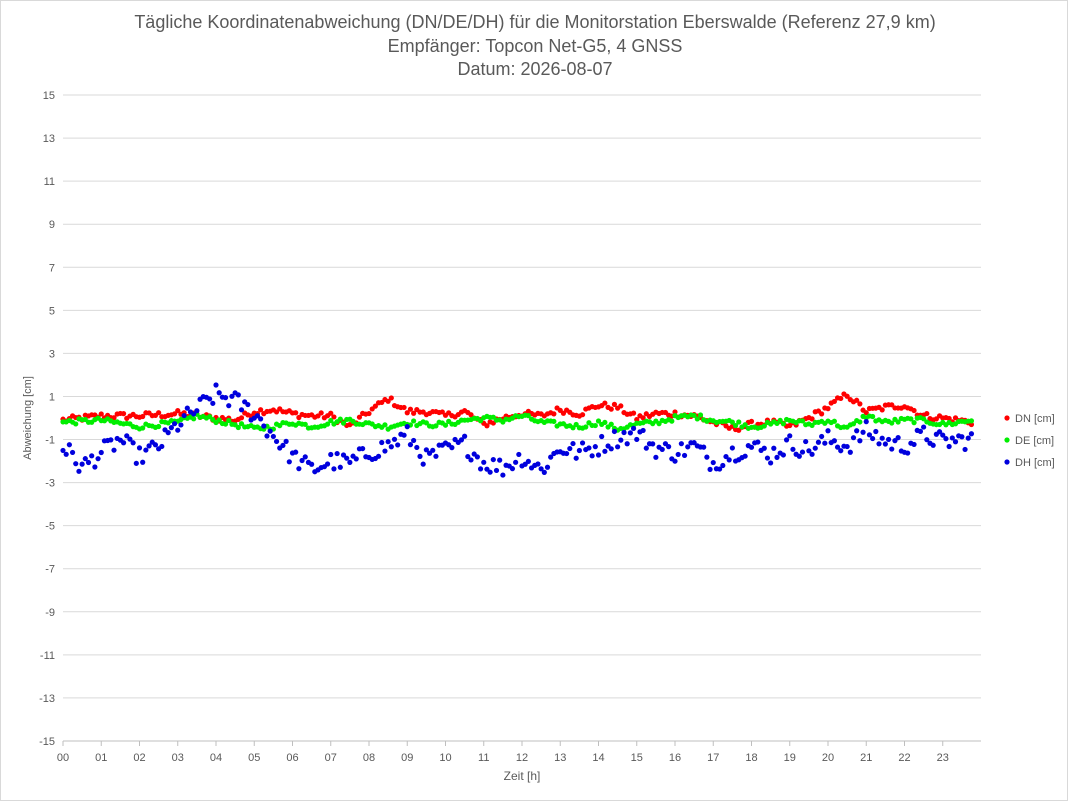 The image size is (1068, 801). I want to click on x-tick-label: 20, so click(828, 758).